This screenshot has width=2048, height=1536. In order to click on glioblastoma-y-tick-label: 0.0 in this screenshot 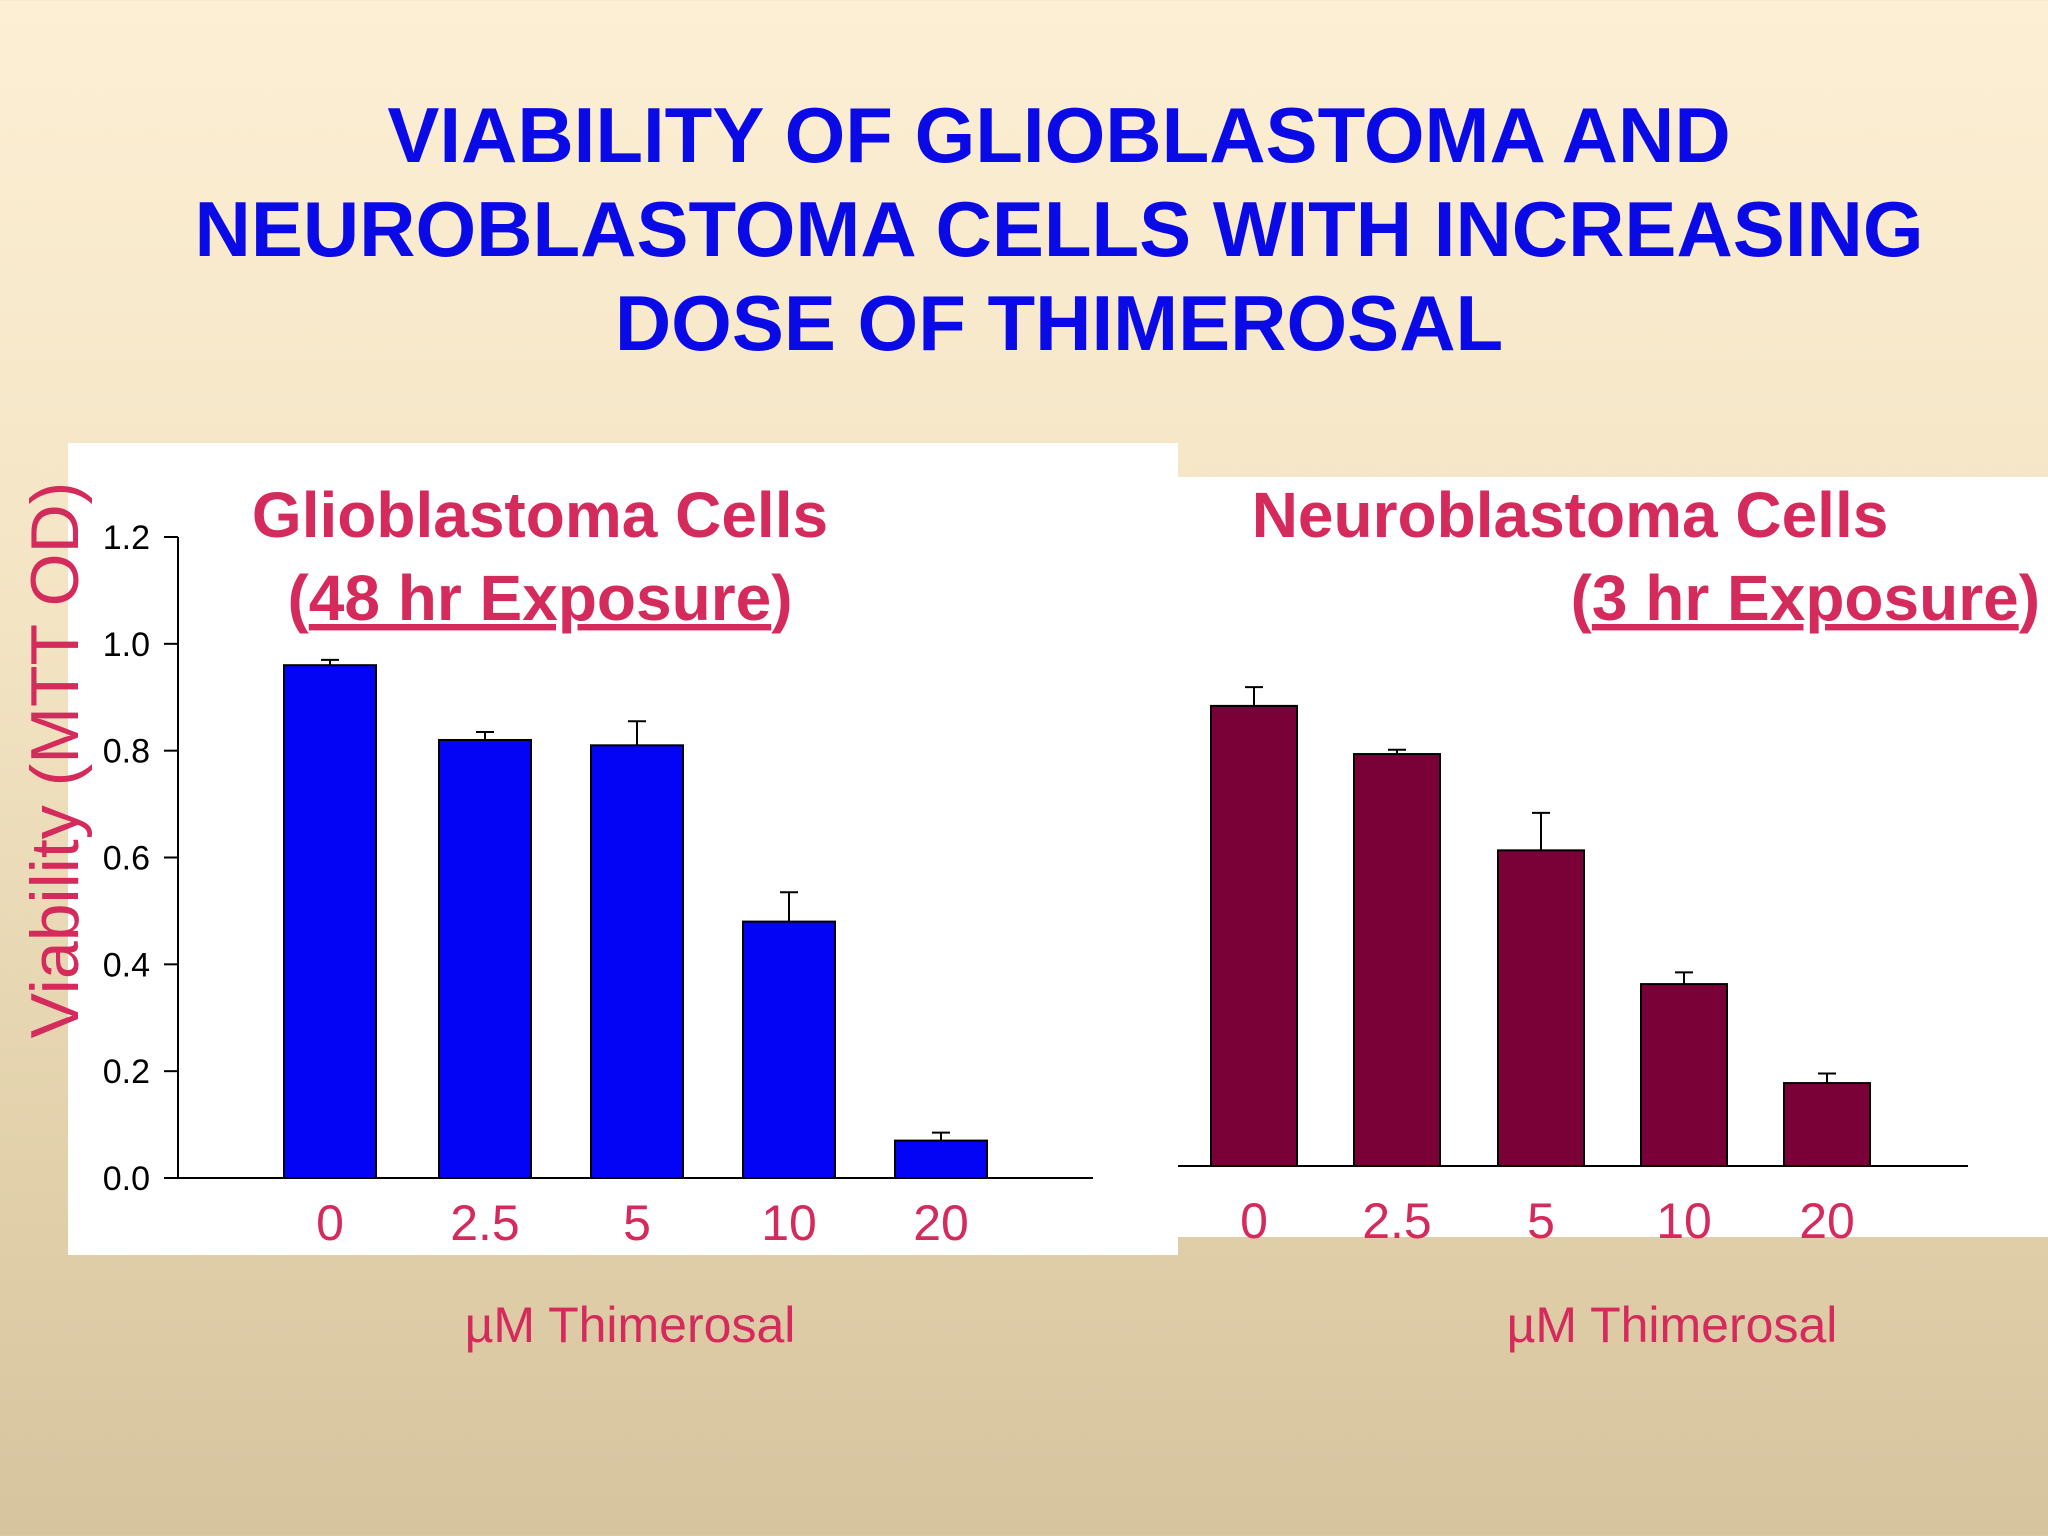, I will do `click(126, 1179)`.